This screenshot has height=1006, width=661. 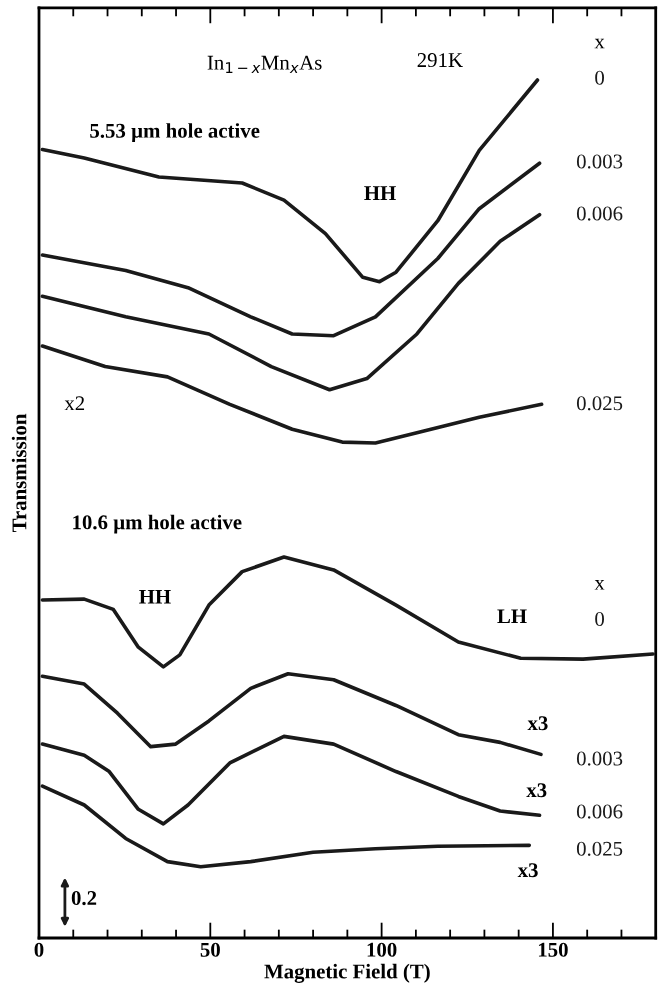 What do you see at coordinates (39, 949) in the screenshot?
I see `x-tick-label: 0` at bounding box center [39, 949].